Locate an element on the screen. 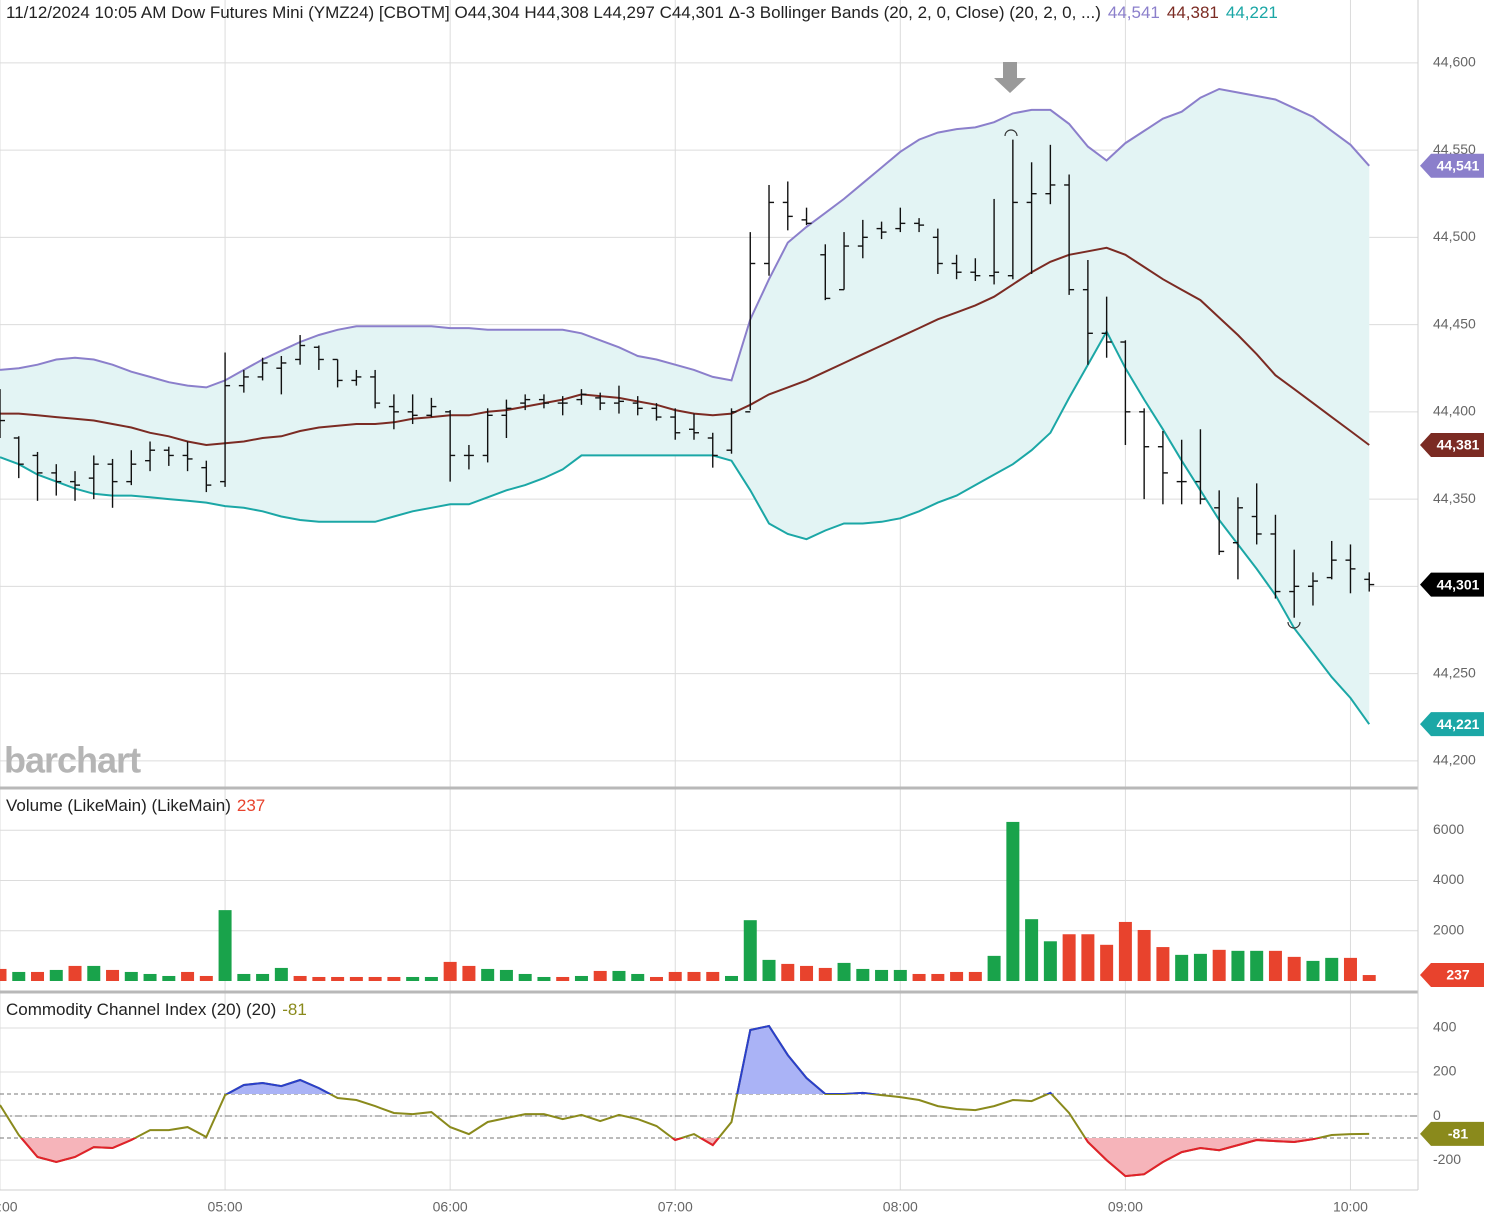  y-tick-label: -200 is located at coordinates (1447, 1159).